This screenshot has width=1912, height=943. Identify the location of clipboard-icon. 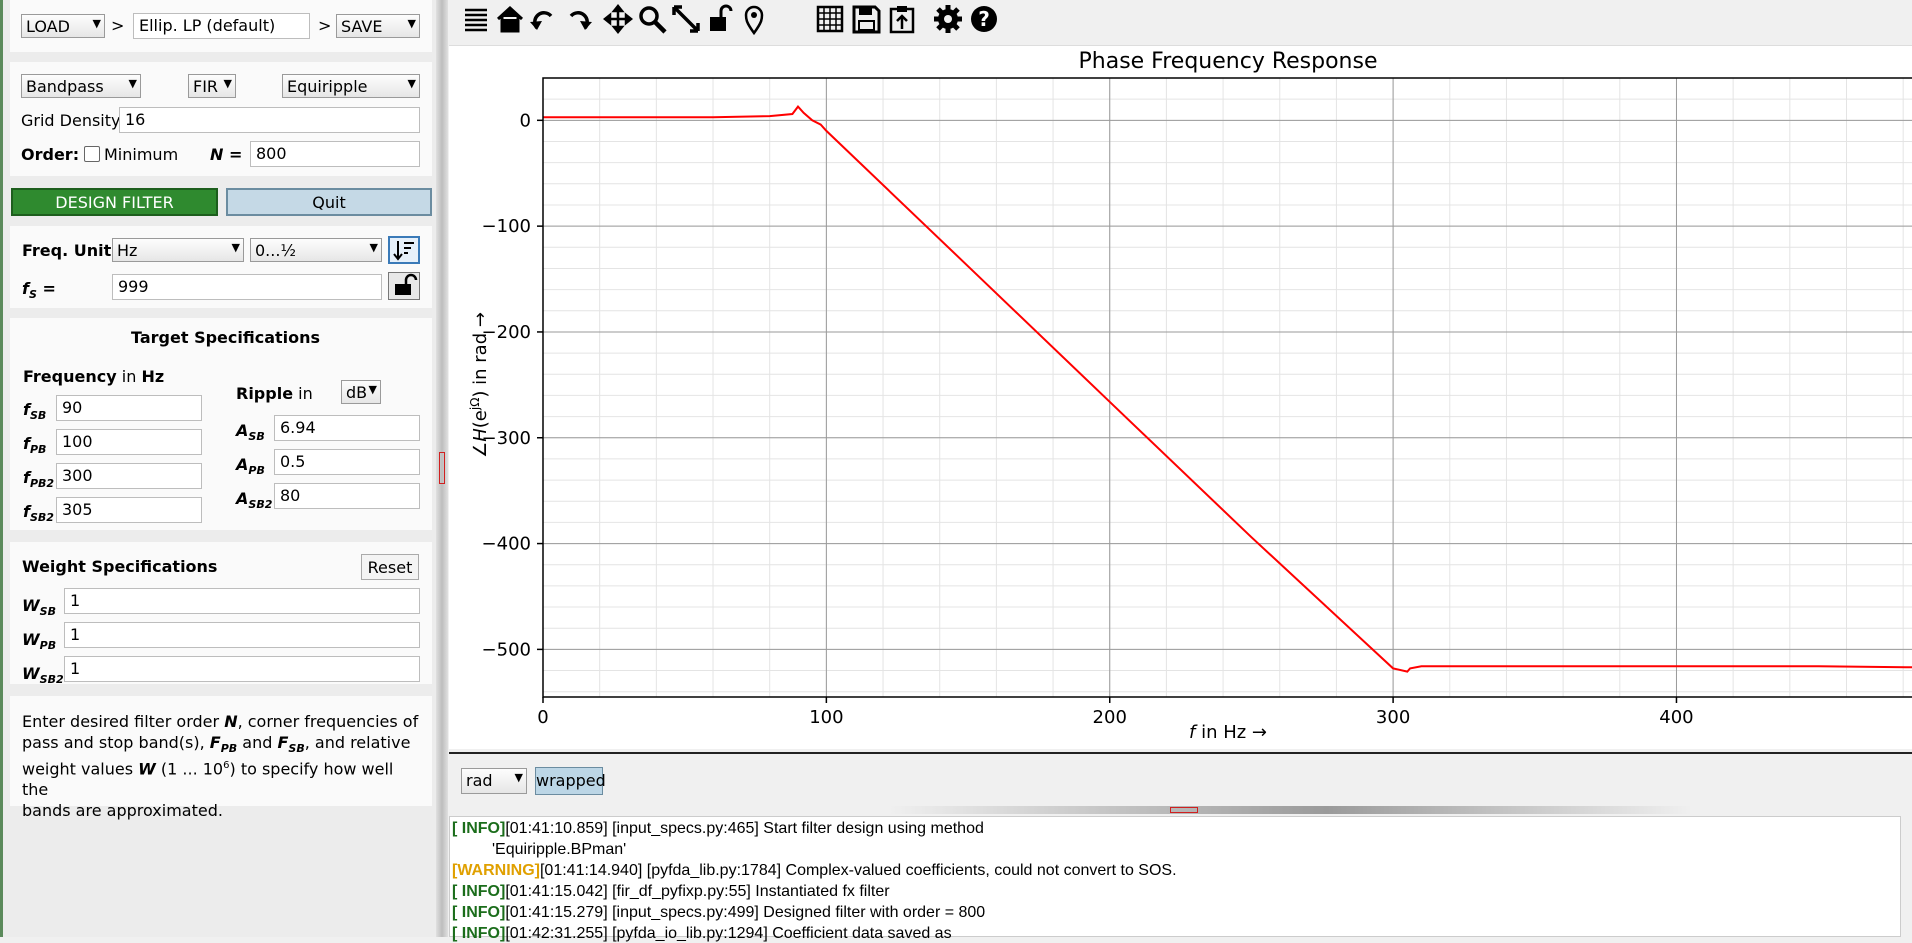
(902, 19).